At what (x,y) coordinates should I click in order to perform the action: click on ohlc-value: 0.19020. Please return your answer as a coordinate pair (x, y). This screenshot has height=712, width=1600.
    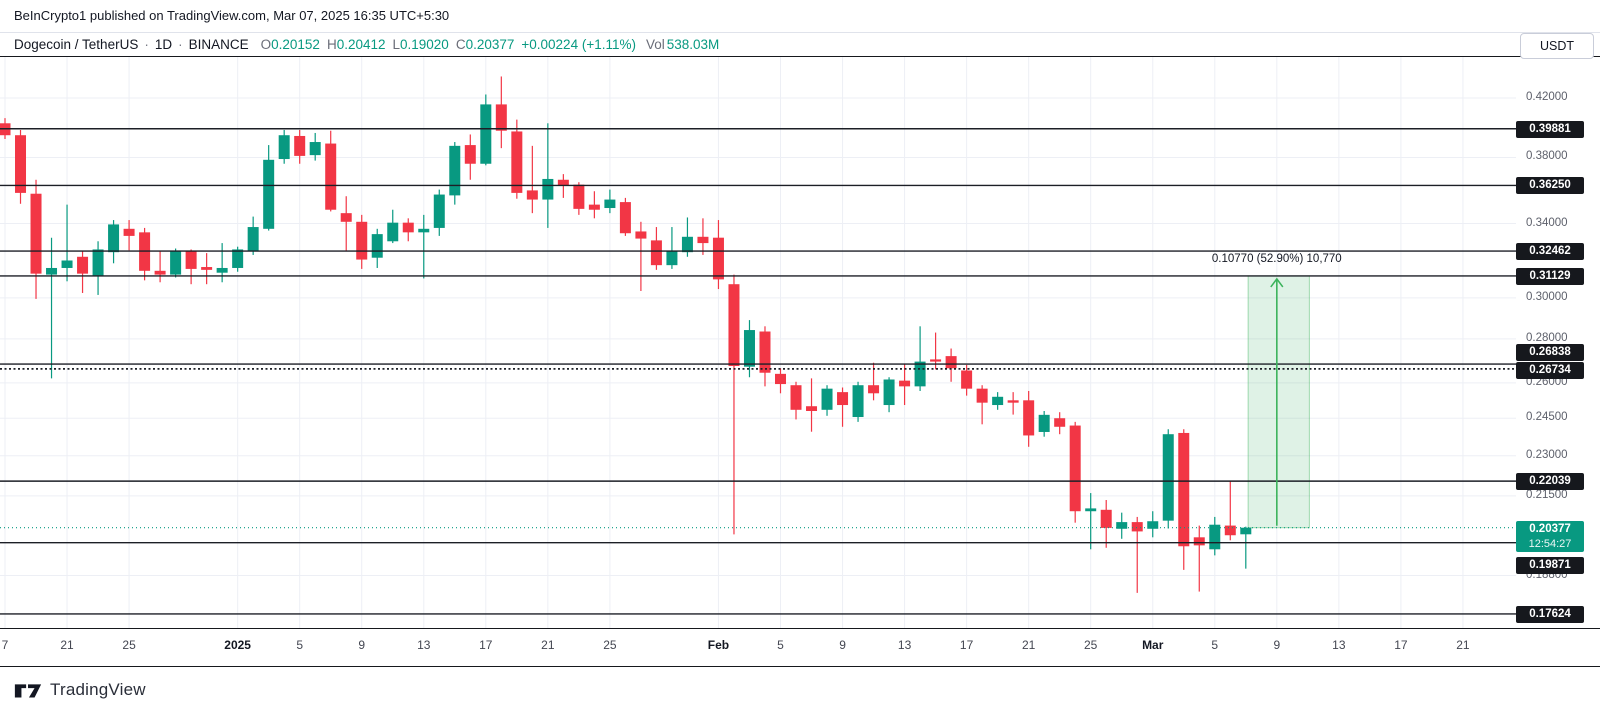
    Looking at the image, I should click on (424, 44).